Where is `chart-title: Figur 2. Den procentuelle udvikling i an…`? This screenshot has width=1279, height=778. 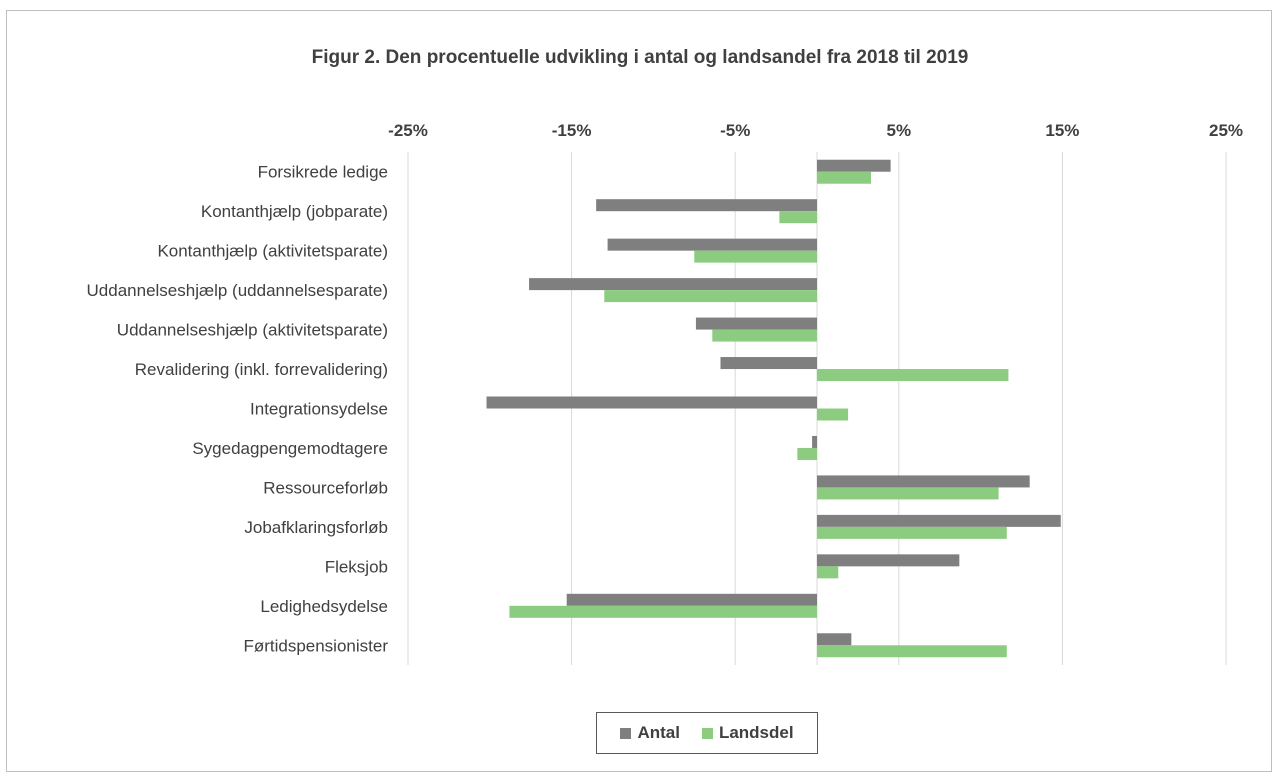
chart-title: Figur 2. Den procentuelle udvikling i an… is located at coordinates (640, 57).